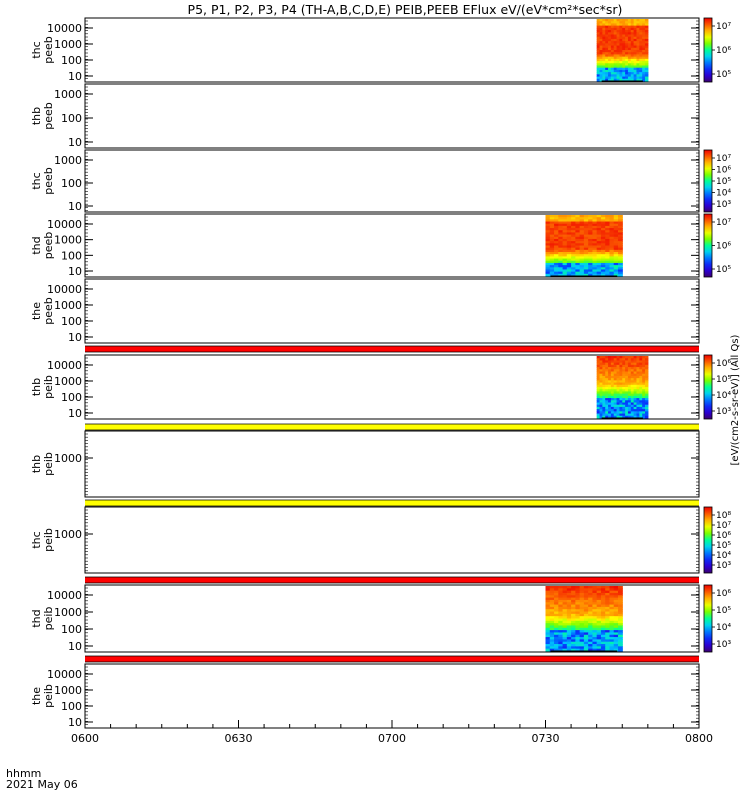 The image size is (750, 800). What do you see at coordinates (68, 160) in the screenshot?
I see `y-tick-label: 1000` at bounding box center [68, 160].